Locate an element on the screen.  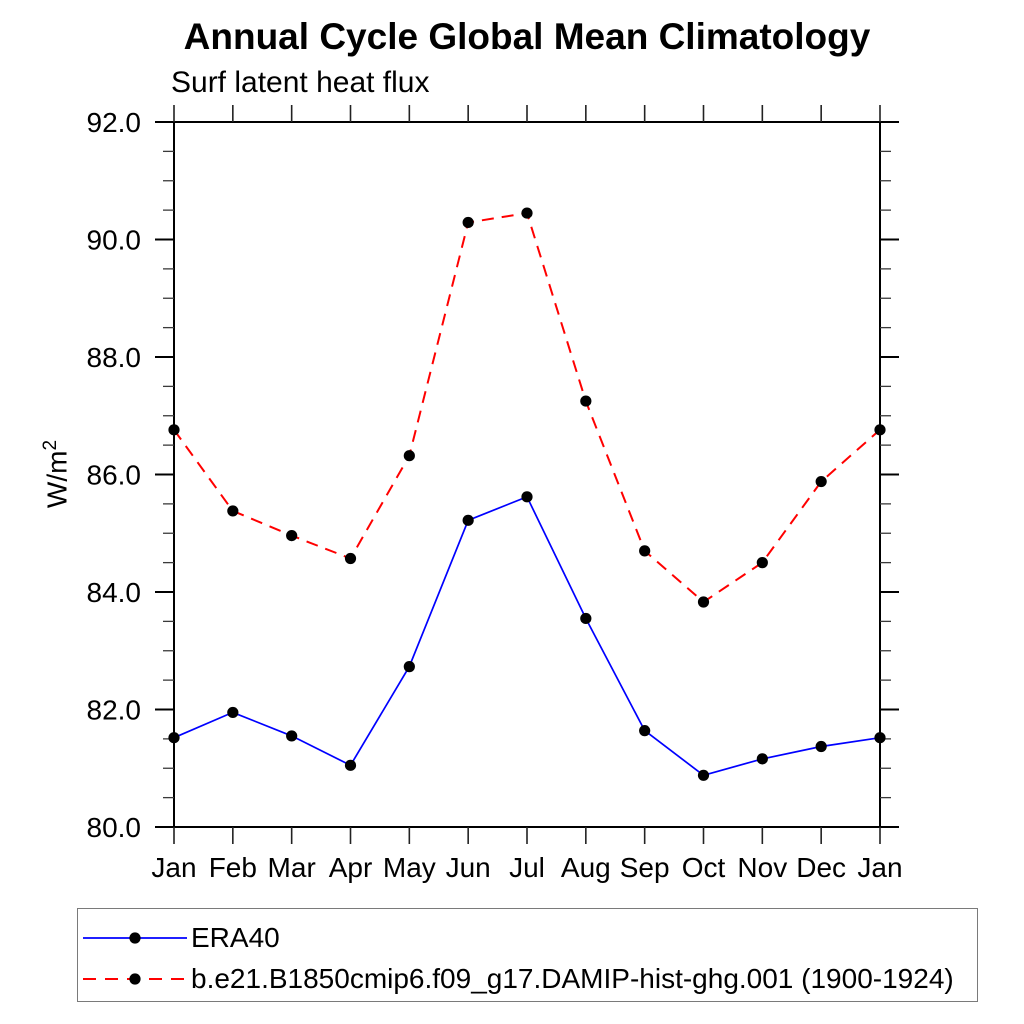
y-tick-label: 88.0 is located at coordinates (114, 357).